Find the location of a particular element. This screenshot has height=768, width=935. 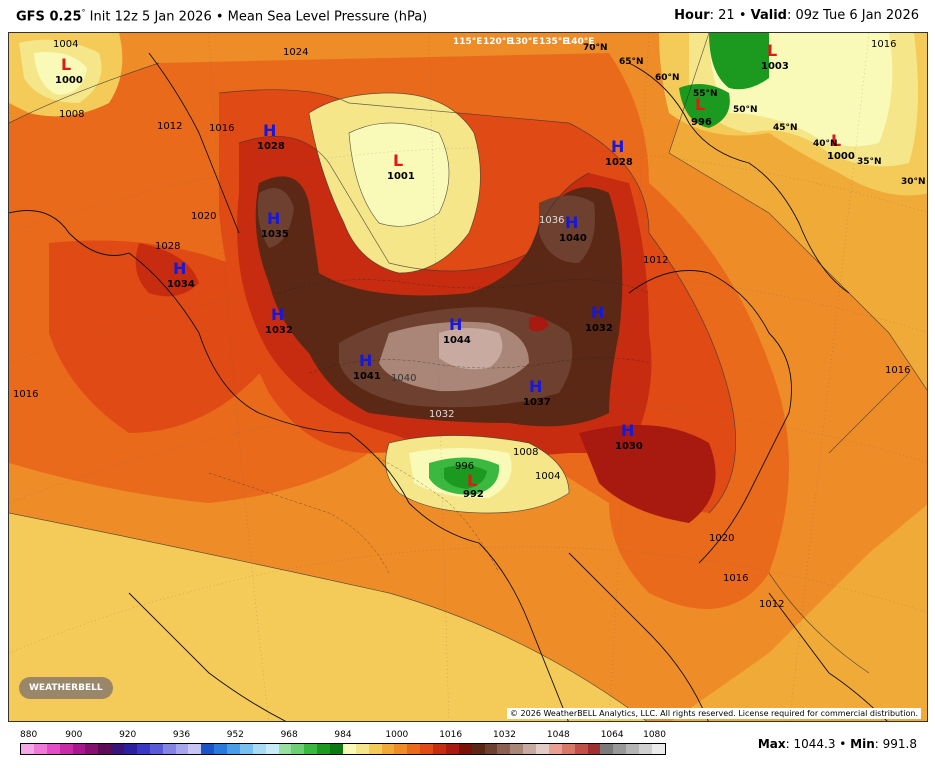

valid-time: Hour: 21 • Valid: 09z Tue 6 Jan 2026 is located at coordinates (796, 15).